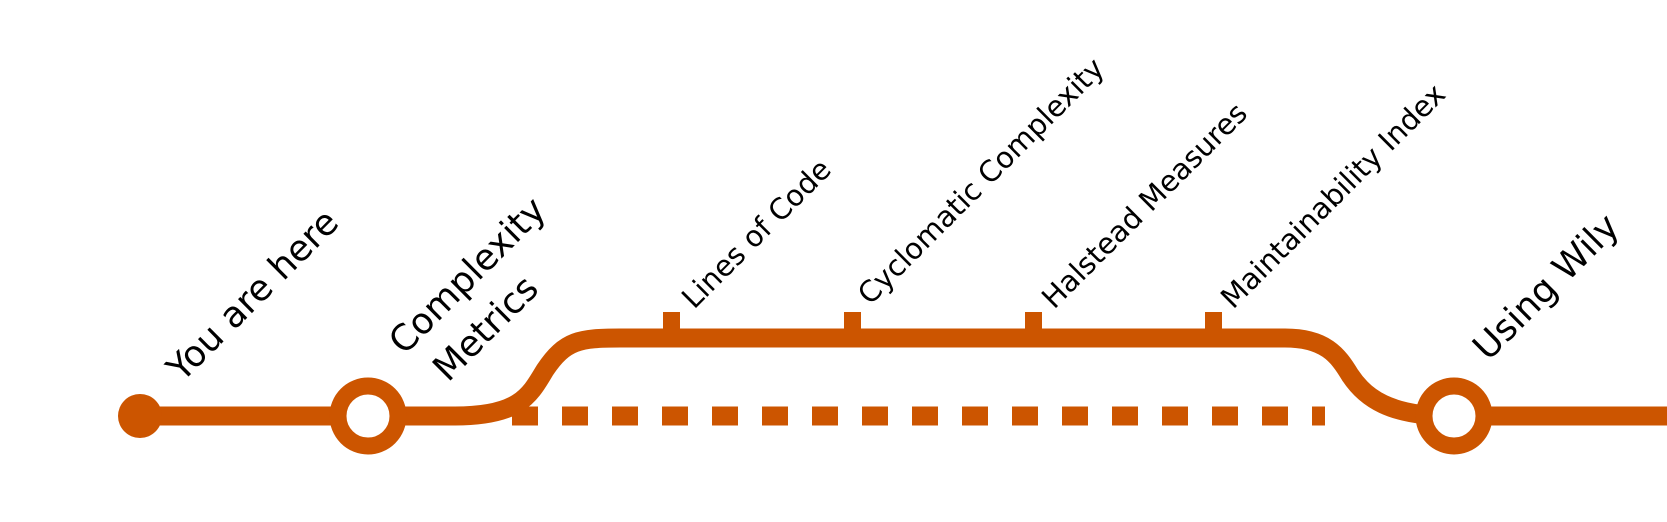 The width and height of the screenshot is (1667, 522). I want to click on start-station-dot, so click(140, 416).